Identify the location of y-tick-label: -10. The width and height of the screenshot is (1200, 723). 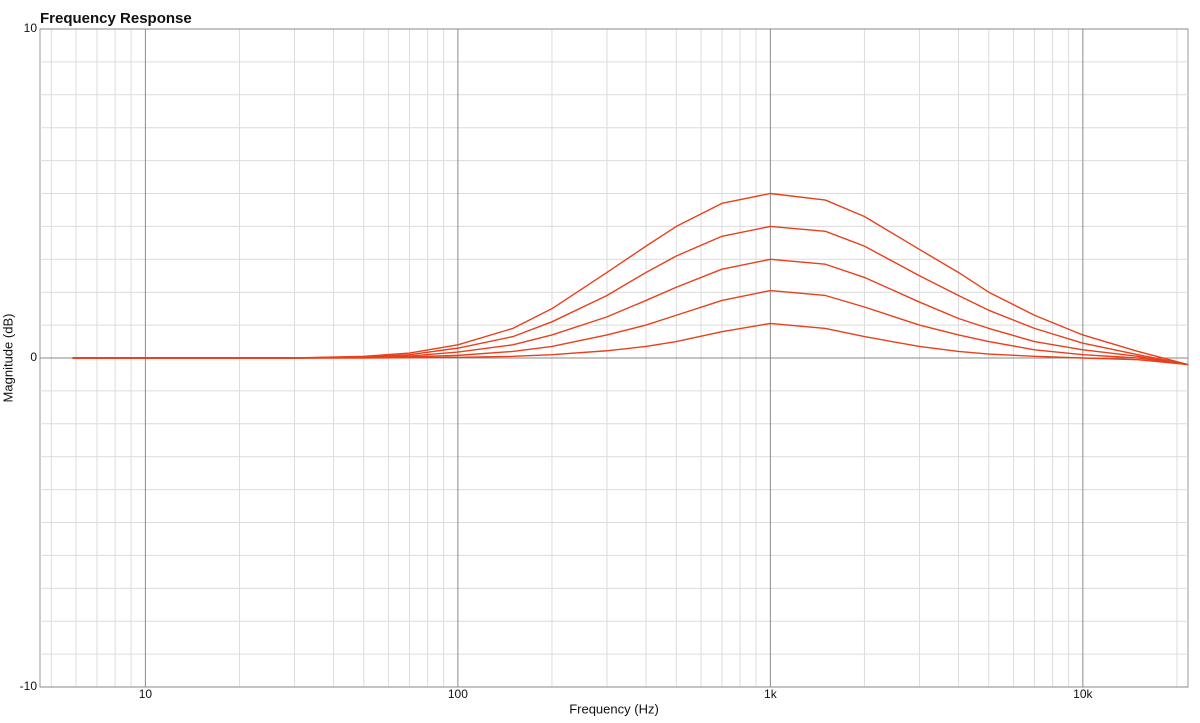
(29, 686).